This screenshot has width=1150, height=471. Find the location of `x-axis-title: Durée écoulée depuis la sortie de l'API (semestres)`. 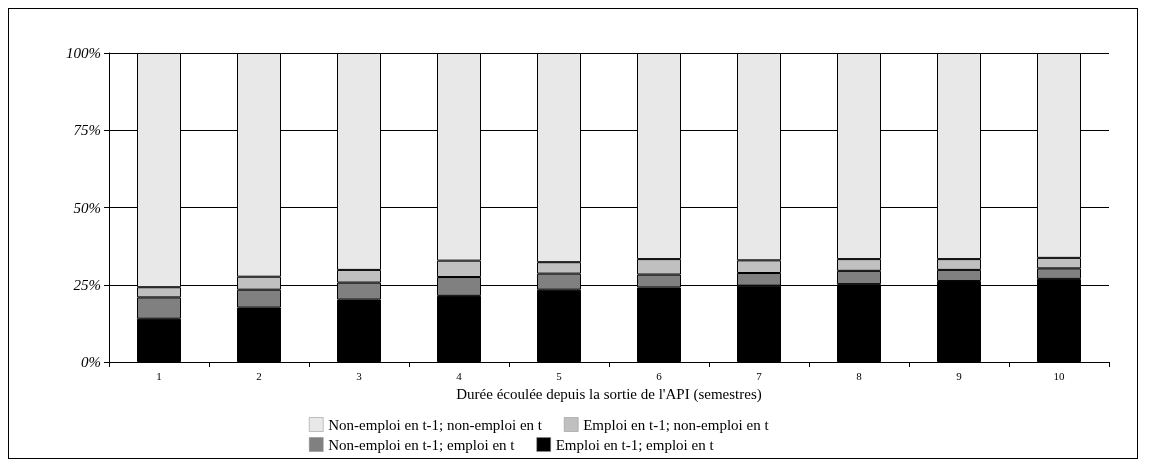

x-axis-title: Durée écoulée depuis la sortie de l'API (semestres) is located at coordinates (609, 394).